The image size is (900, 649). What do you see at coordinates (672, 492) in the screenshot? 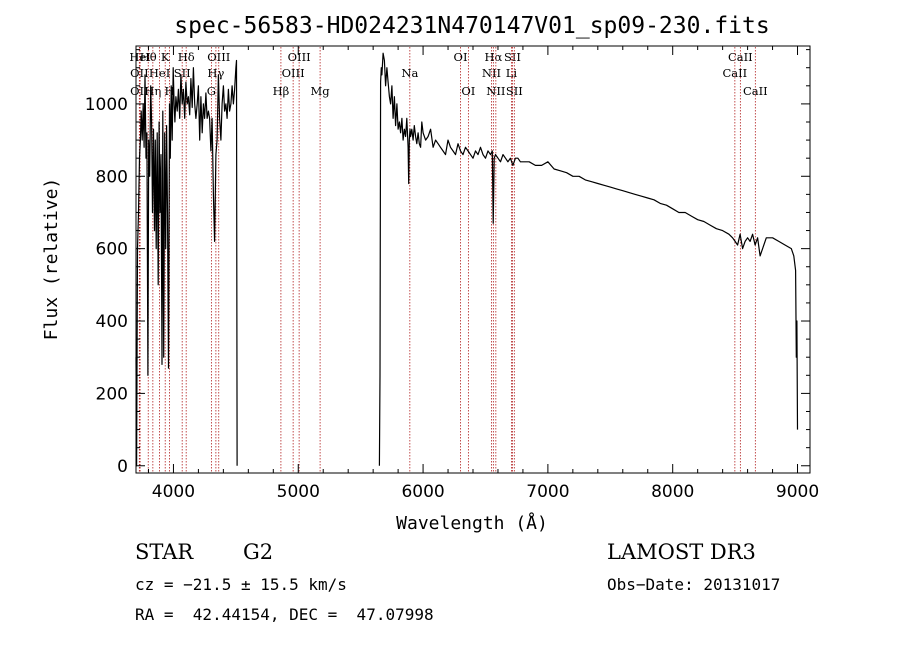
I see `x-tick-label: 8000` at bounding box center [672, 492].